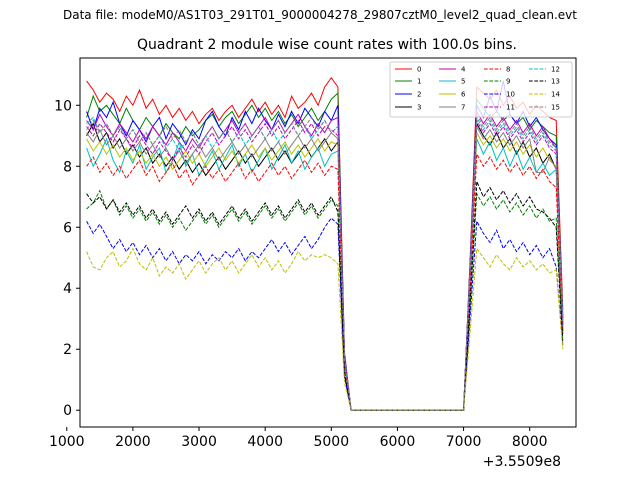 The height and width of the screenshot is (480, 640). I want to click on x-tick-label: 5000, so click(331, 442).